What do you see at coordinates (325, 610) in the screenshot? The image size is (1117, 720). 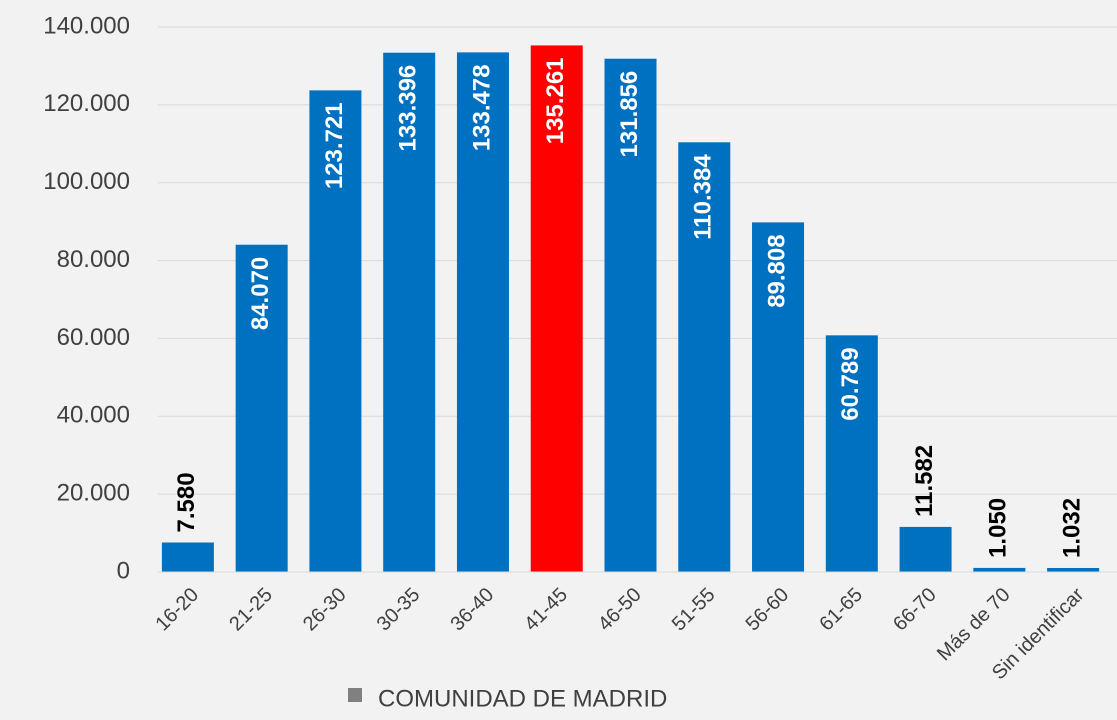 I see `x-tick-label: 26-30` at bounding box center [325, 610].